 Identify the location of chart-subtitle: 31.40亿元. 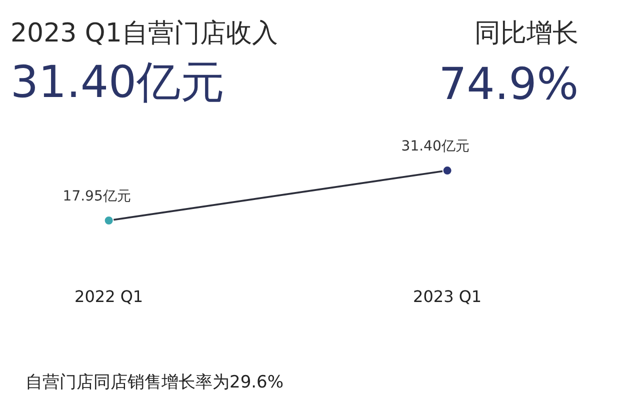
(117, 82).